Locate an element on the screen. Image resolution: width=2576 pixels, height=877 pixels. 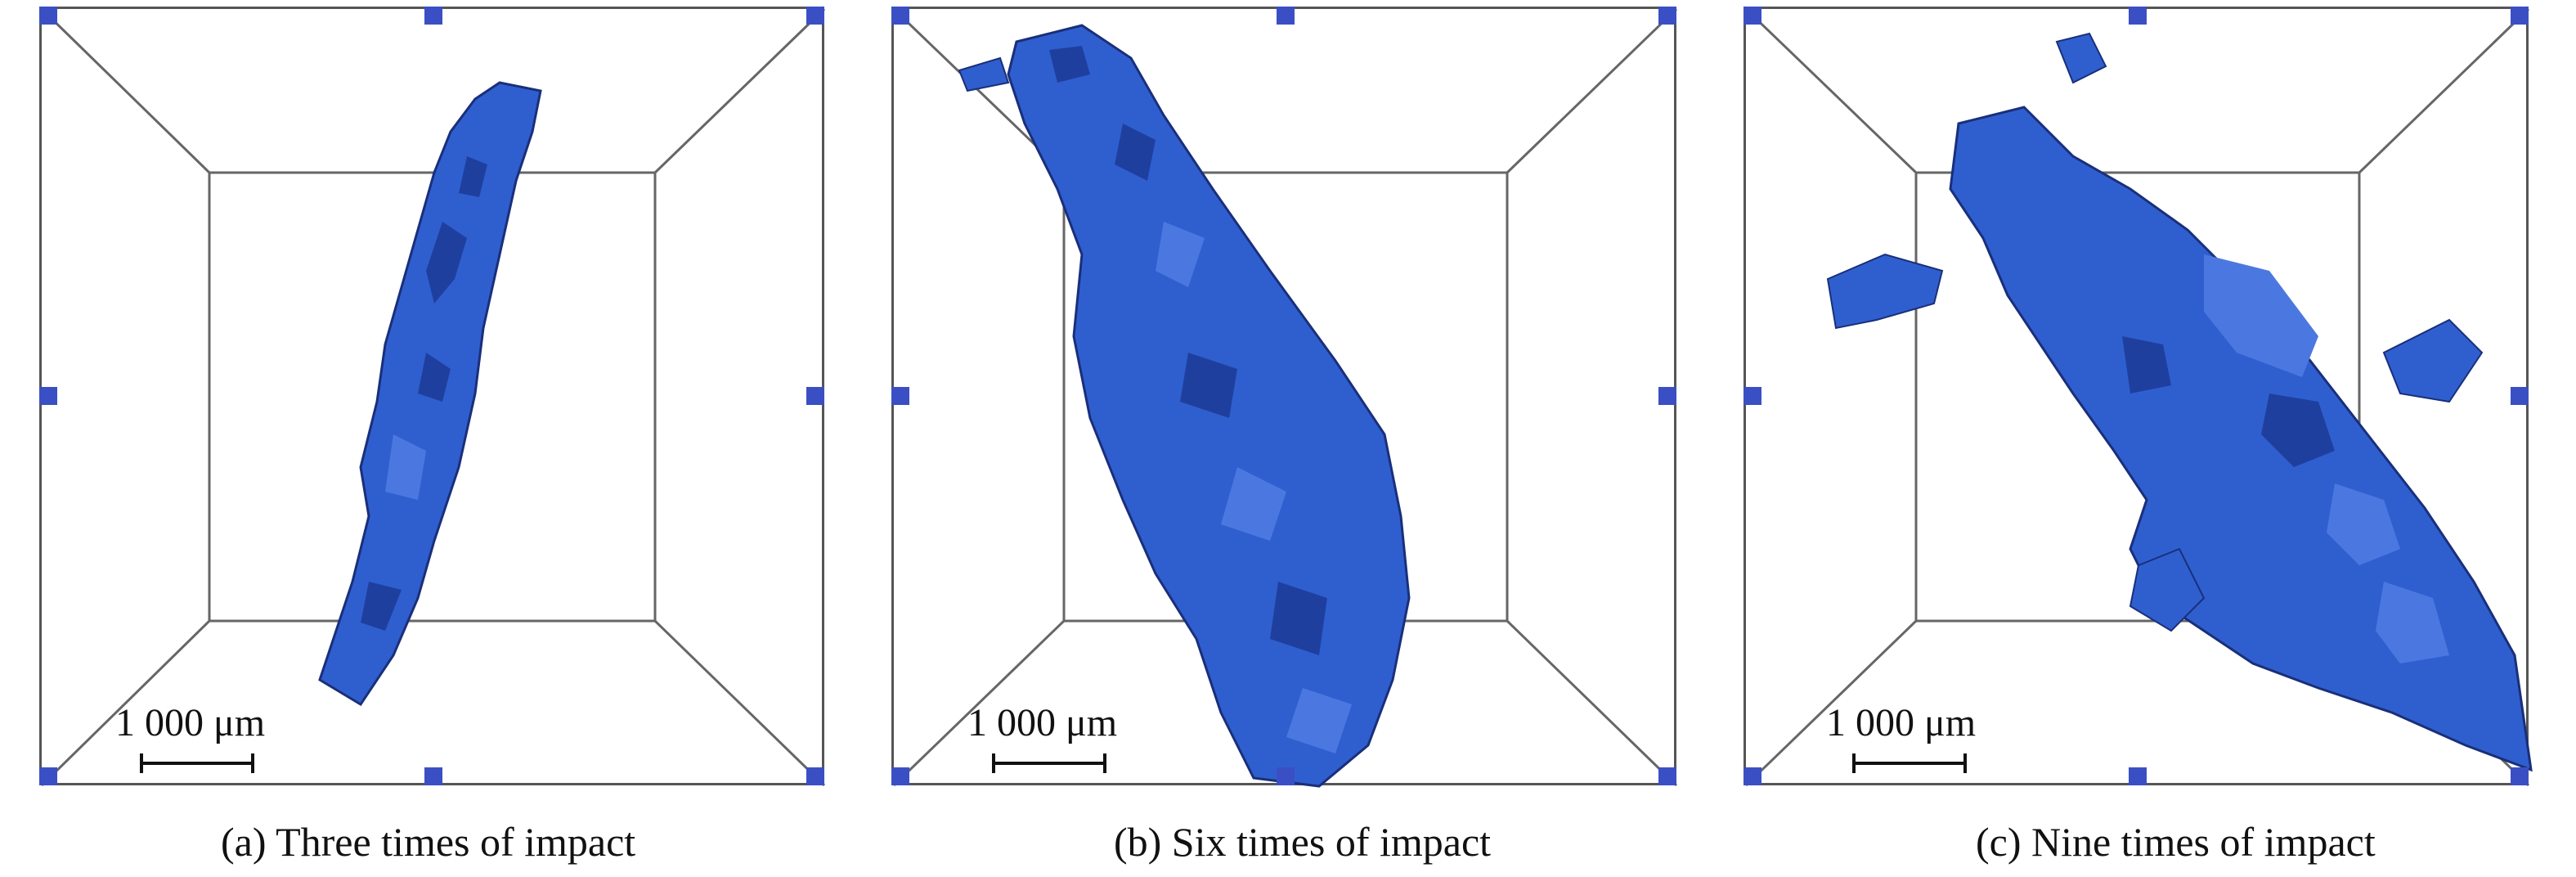
caption-b: (b) Six times of impact is located at coordinates (1303, 842).